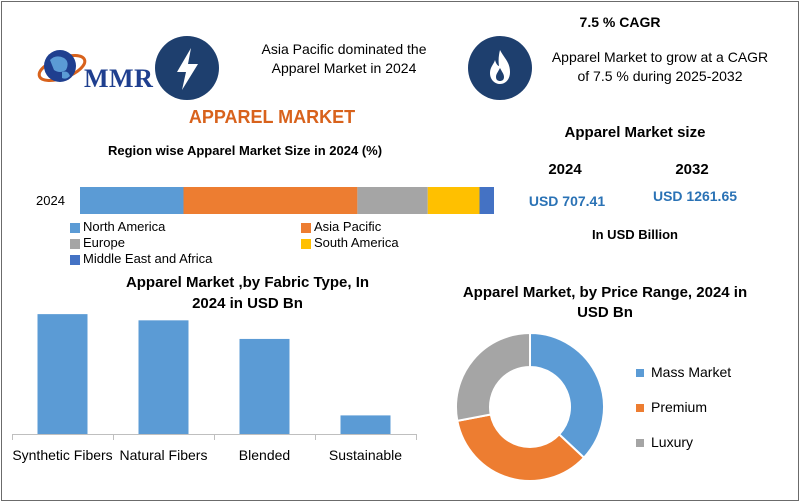 This screenshot has width=800, height=502. What do you see at coordinates (365, 455) in the screenshot?
I see `fabric-category-label: Sustainable` at bounding box center [365, 455].